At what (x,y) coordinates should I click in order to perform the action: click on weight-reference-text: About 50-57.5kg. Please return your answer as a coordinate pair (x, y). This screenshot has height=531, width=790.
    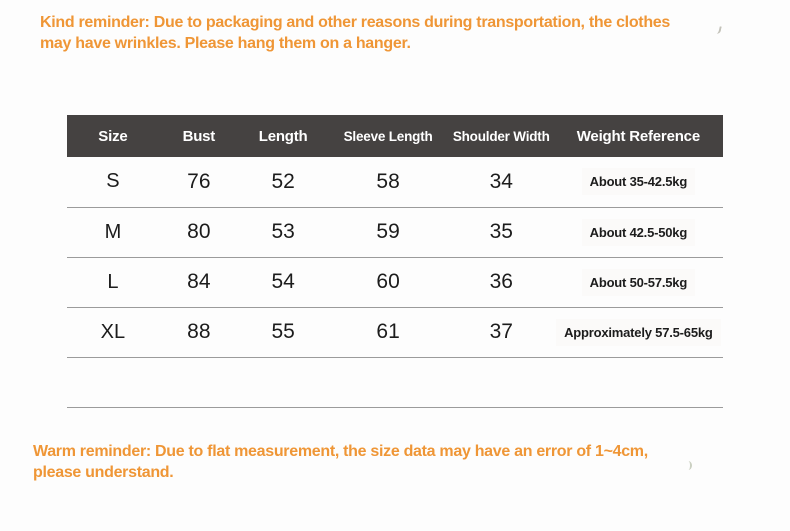
    Looking at the image, I should click on (638, 282).